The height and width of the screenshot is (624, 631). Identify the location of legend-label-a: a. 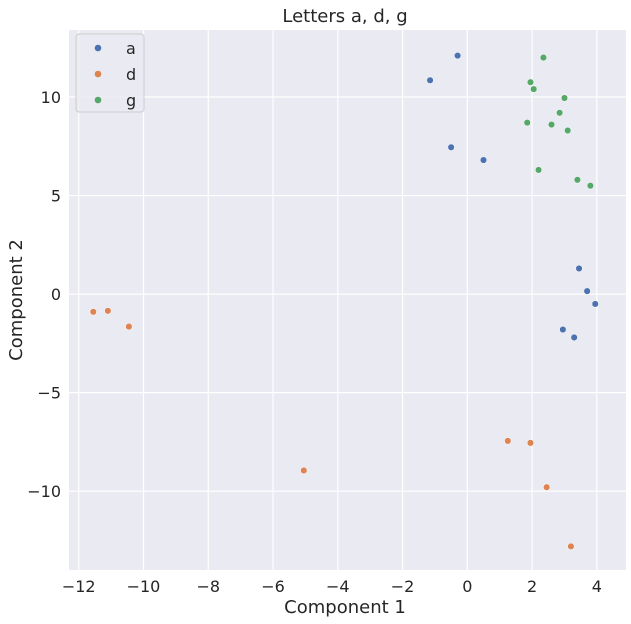
(131, 48).